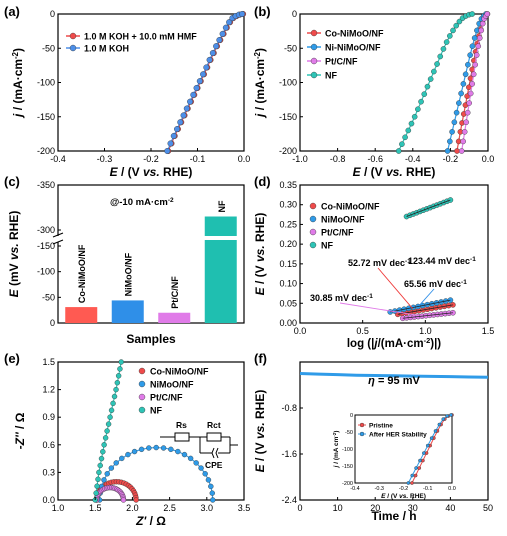 This screenshot has width=507, height=536. I want to click on panel-b-xlabel: E / (V vs. RHE), so click(394, 172).